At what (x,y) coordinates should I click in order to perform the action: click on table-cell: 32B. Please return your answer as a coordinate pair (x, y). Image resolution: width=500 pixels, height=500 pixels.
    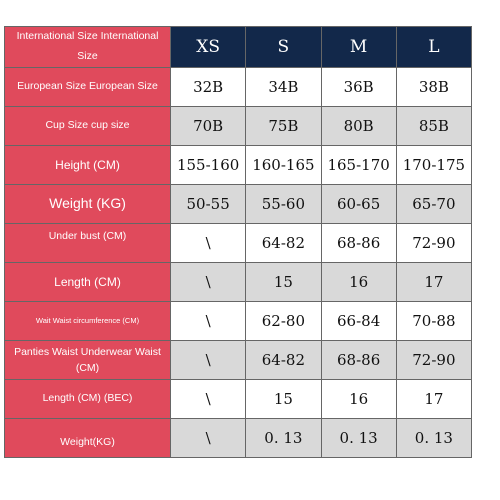
    Looking at the image, I should click on (208, 86).